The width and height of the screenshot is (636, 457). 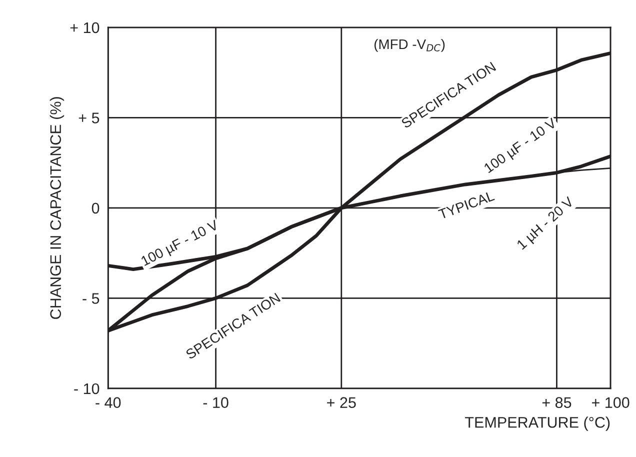 What do you see at coordinates (546, 224) in the screenshot?
I see `annotation: 1 µH - 20 V` at bounding box center [546, 224].